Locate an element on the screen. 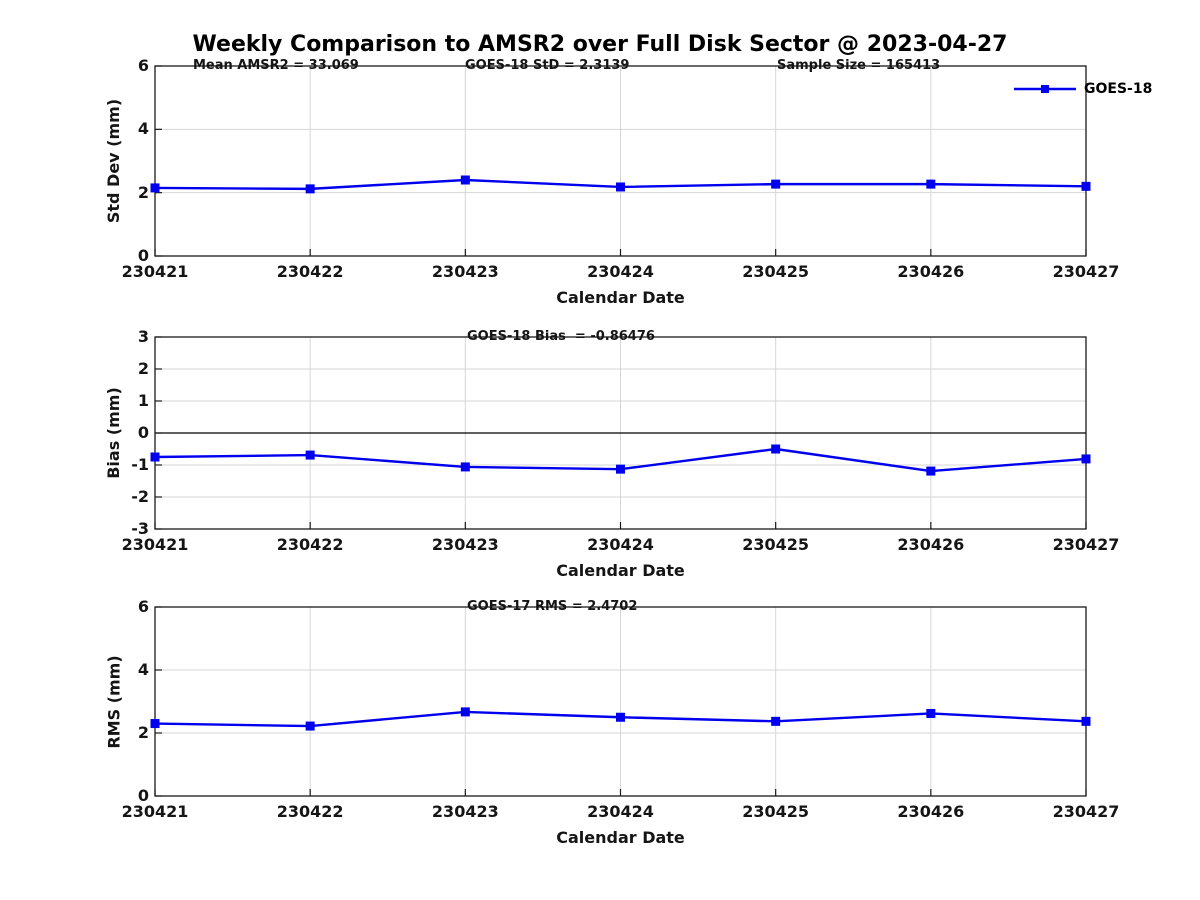  stat-annotation: GOES-18 StD = 2.3139 is located at coordinates (547, 65).